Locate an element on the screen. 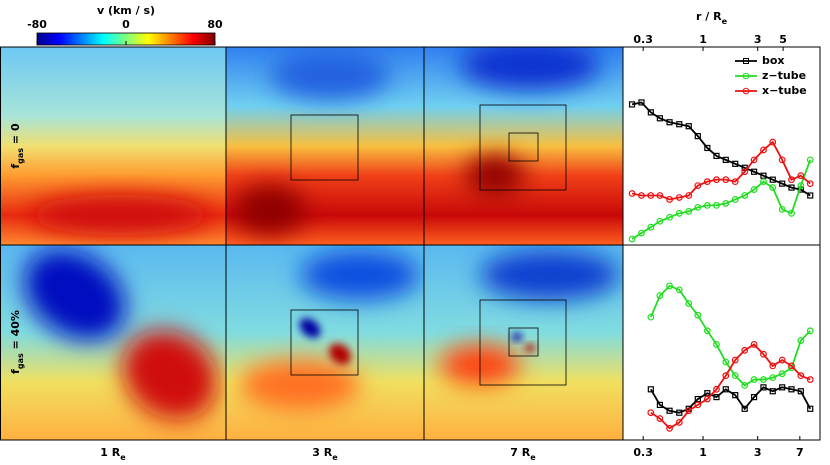  x-tick-label: 7 is located at coordinates (800, 452).